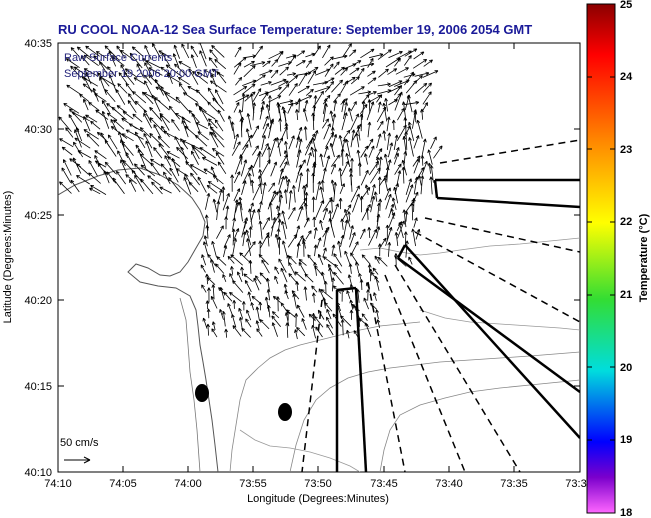 This screenshot has height=518, width=651. What do you see at coordinates (38, 130) in the screenshot?
I see `y-tick-label: 40:30` at bounding box center [38, 130].